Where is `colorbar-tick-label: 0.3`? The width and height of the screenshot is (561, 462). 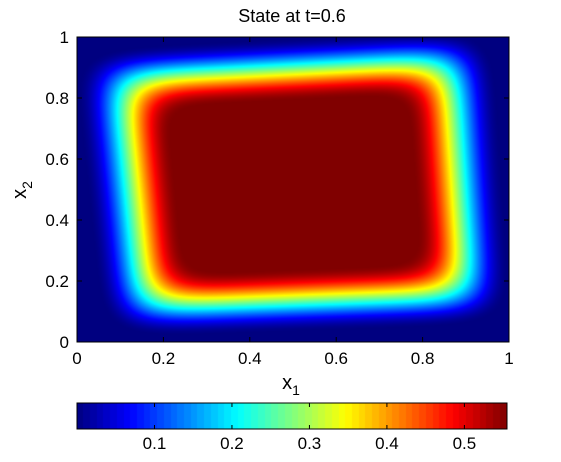
colorbar-tick-label: 0.3 is located at coordinates (310, 443).